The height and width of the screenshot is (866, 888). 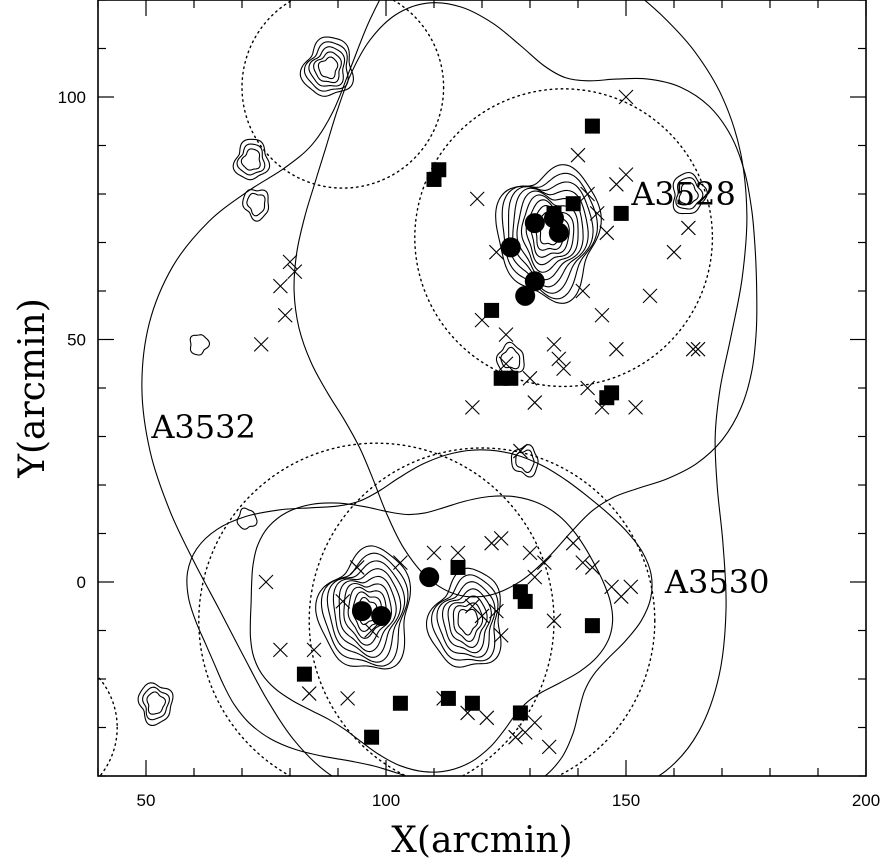 I want to click on x-tick-label: 50, so click(x=146, y=800).